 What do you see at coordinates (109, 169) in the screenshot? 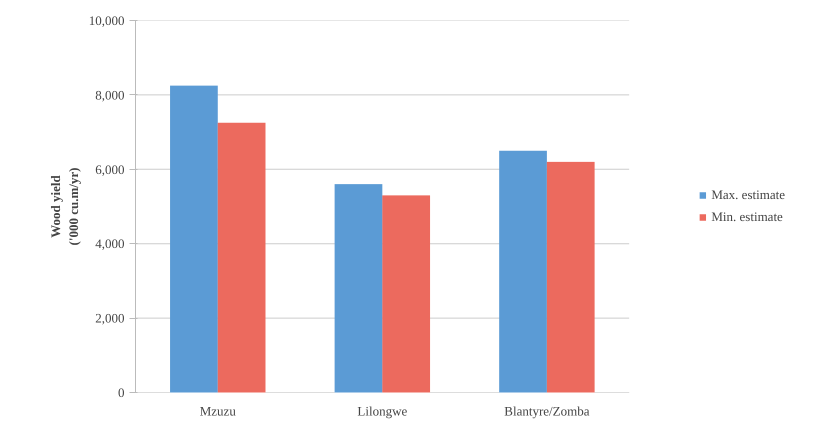
I see `y-tick-label: 6,000` at bounding box center [109, 169].